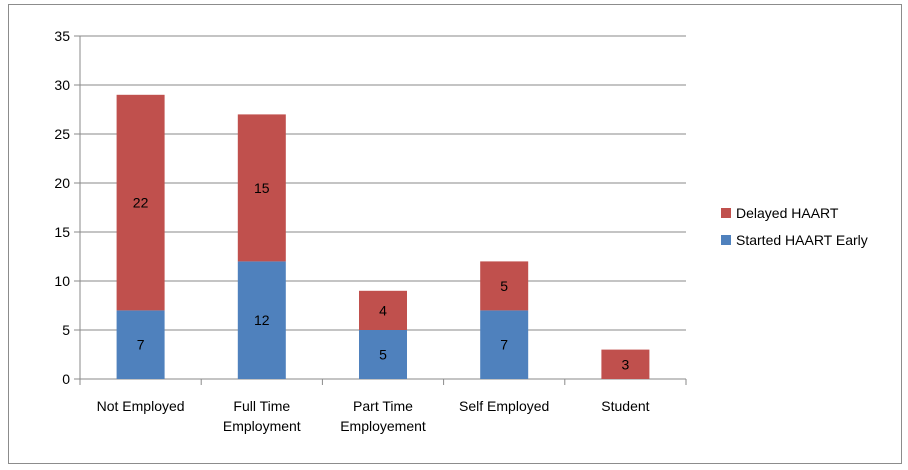  I want to click on y-tick-label: 35, so click(62, 36).